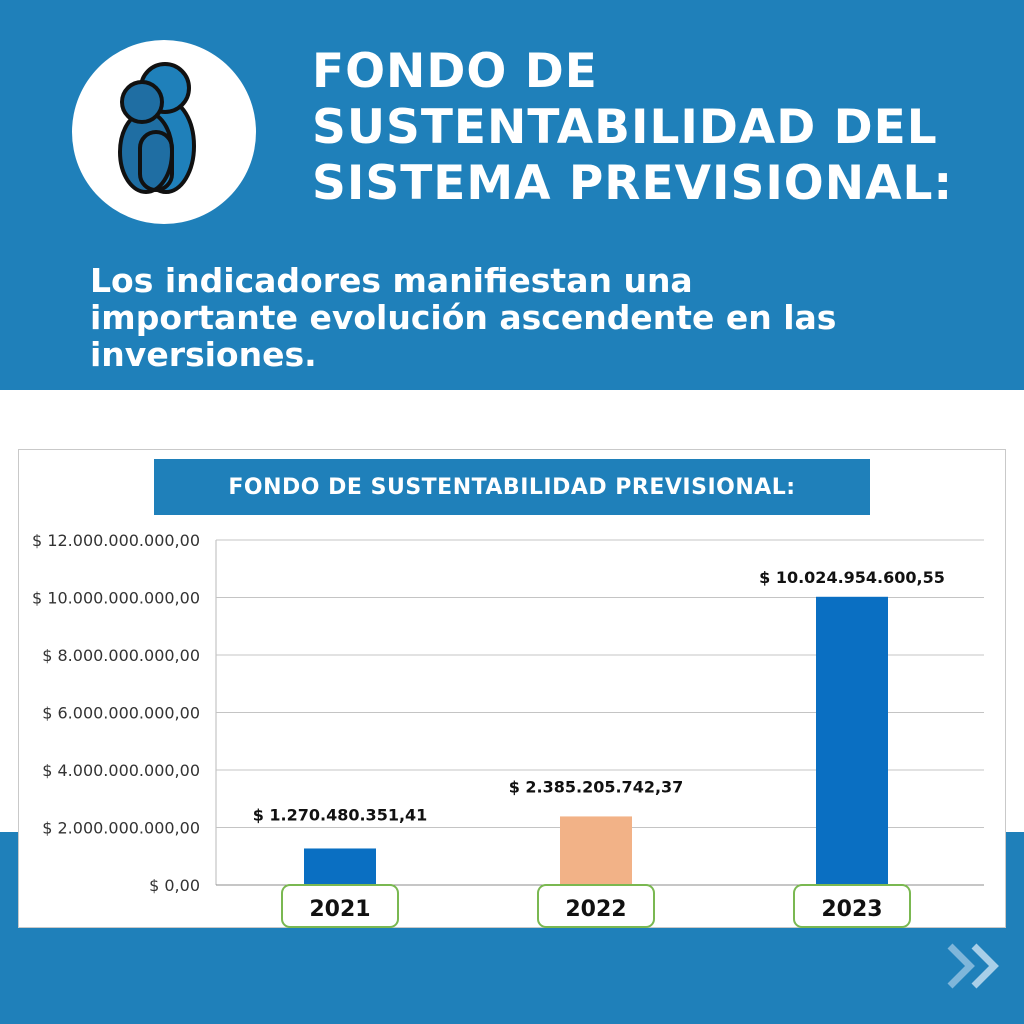  Describe the element at coordinates (174, 885) in the screenshot. I see `y-tick-label: $ 0,00` at that location.